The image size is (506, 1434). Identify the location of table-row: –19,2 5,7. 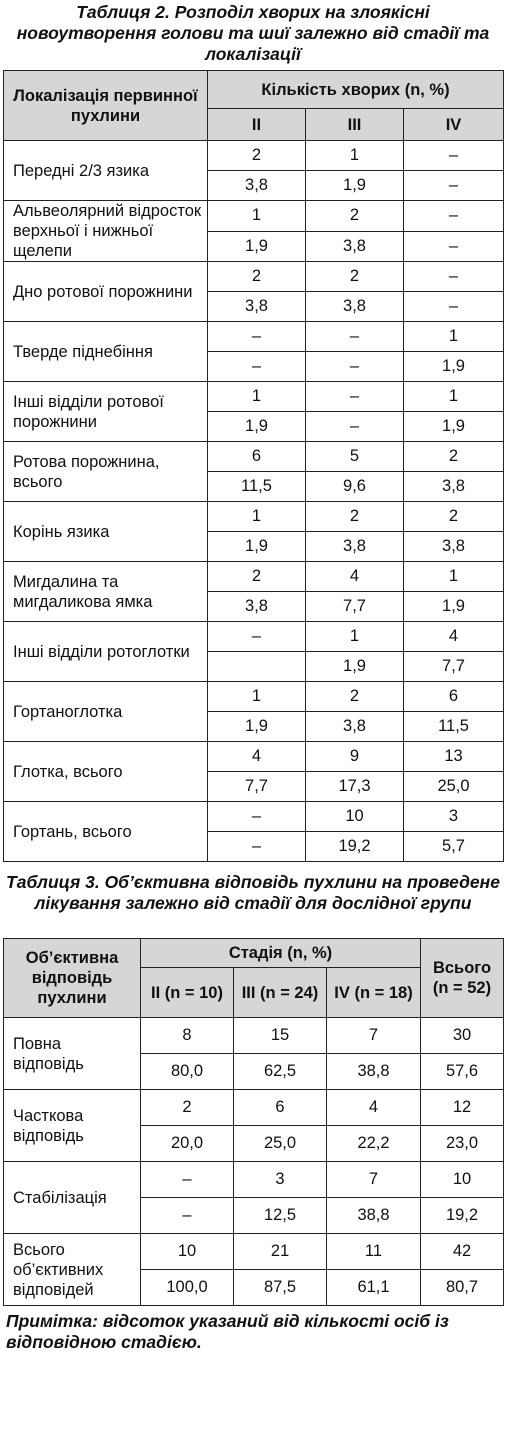
(254, 846).